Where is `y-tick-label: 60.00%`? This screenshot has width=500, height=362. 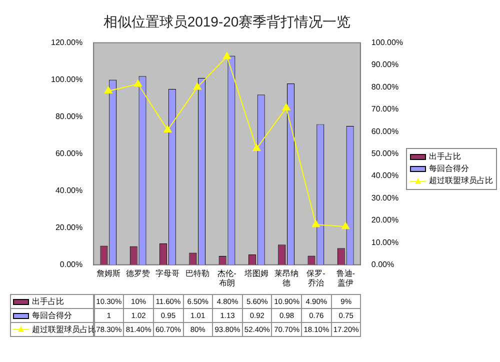
y-tick-label: 60.00% is located at coordinates (69, 153).